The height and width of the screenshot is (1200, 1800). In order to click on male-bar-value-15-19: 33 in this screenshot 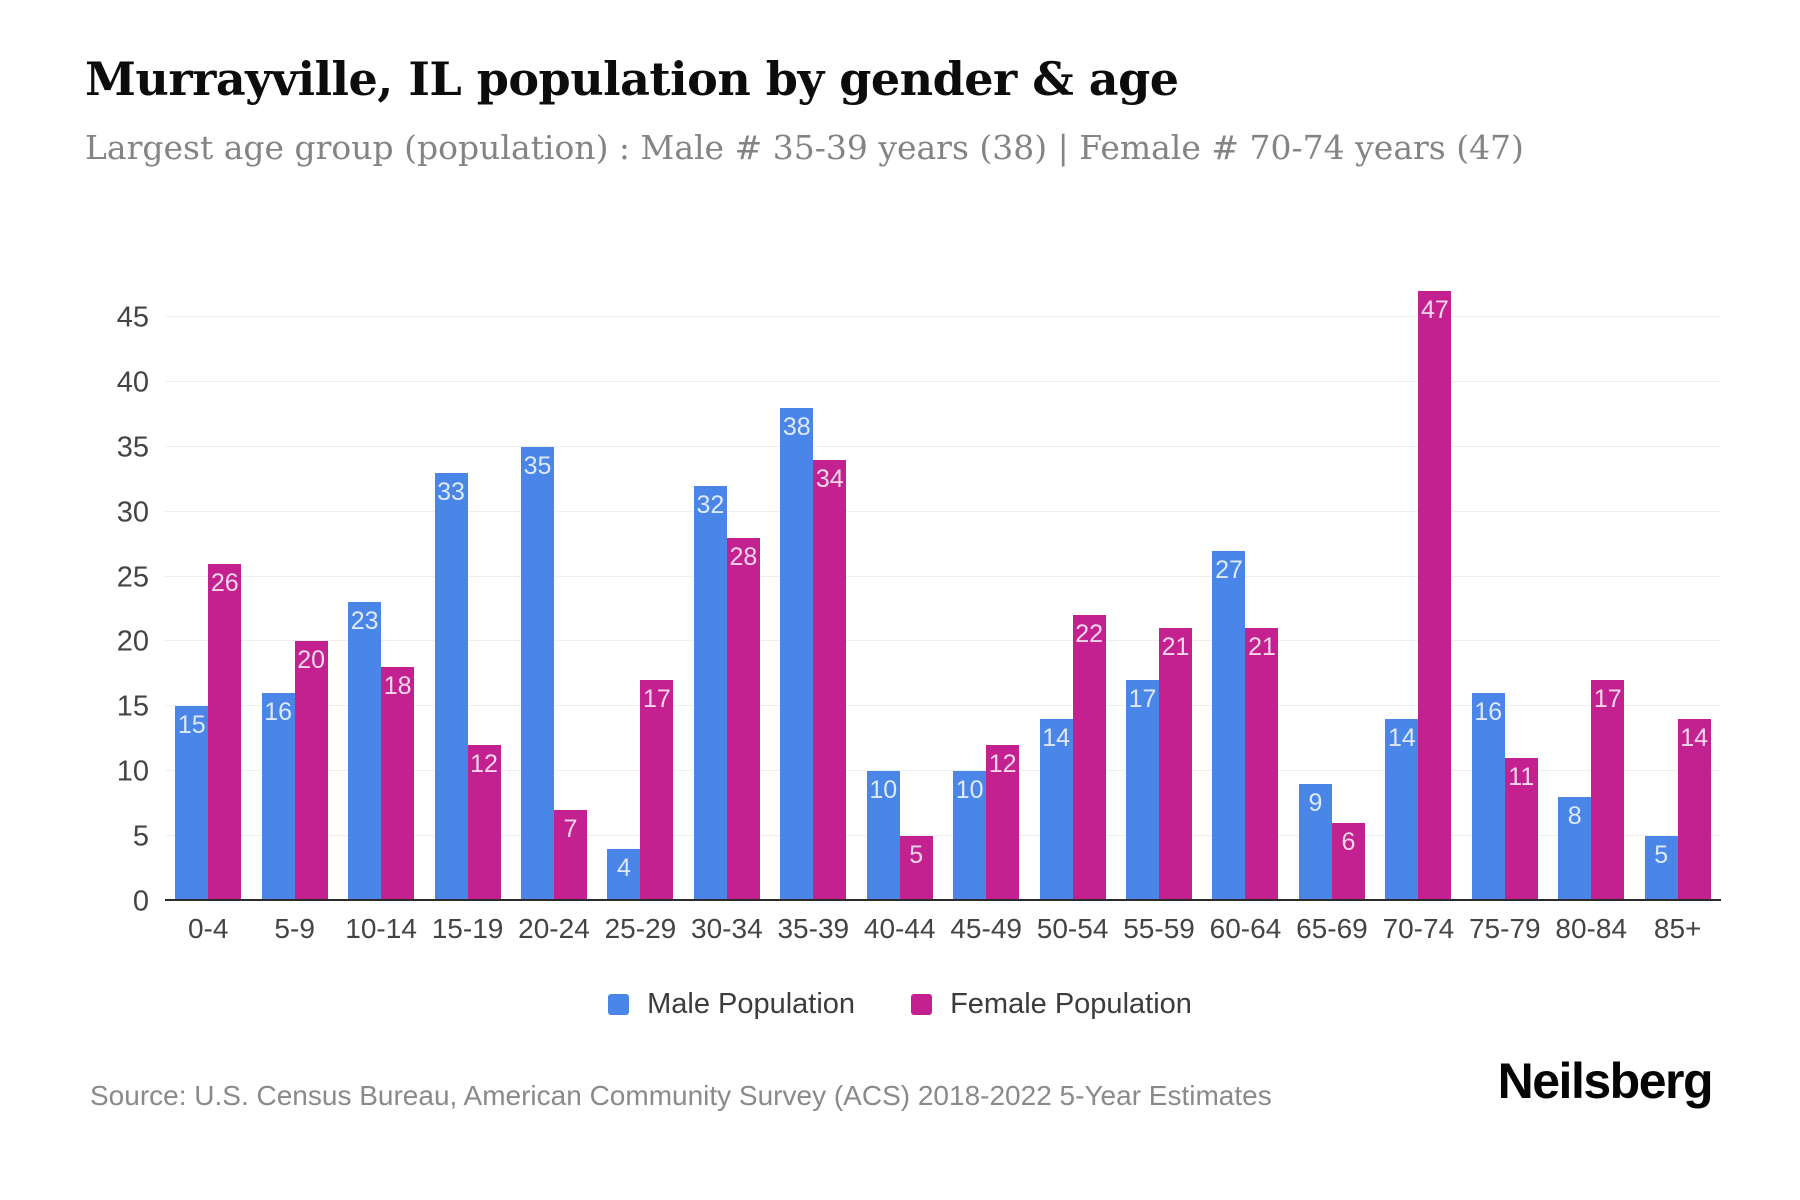, I will do `click(451, 491)`.